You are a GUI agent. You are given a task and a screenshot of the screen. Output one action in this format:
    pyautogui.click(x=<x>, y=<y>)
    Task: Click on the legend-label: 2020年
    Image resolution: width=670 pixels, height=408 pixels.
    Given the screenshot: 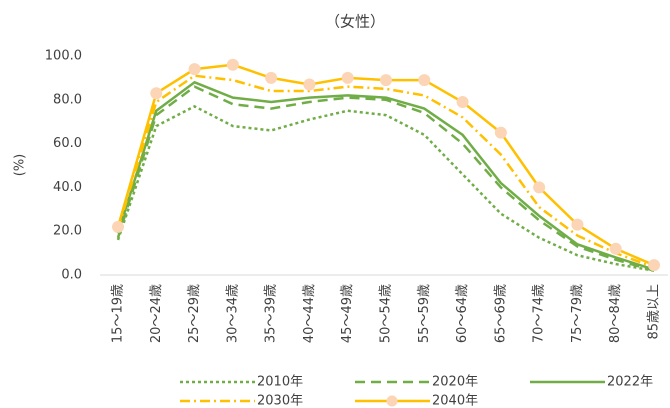 What is the action you would take?
    pyautogui.click(x=455, y=382)
    